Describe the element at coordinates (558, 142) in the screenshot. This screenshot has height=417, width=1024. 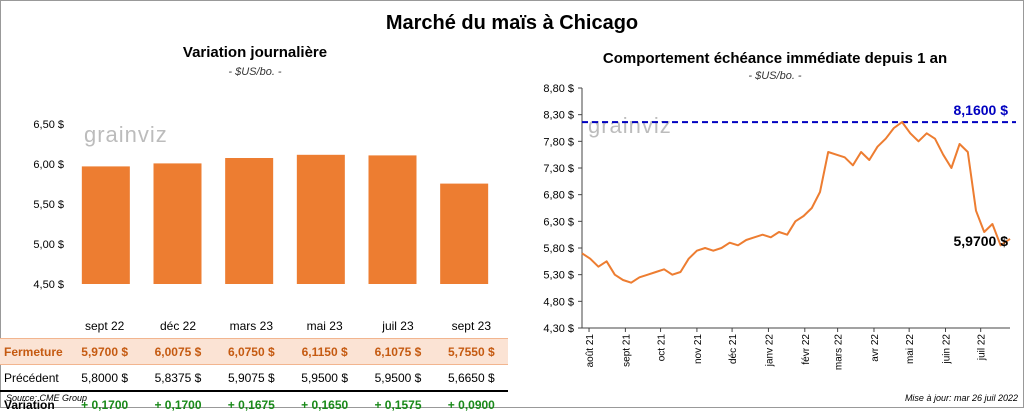
I see `y-tick-label: 7,80 $` at that location.